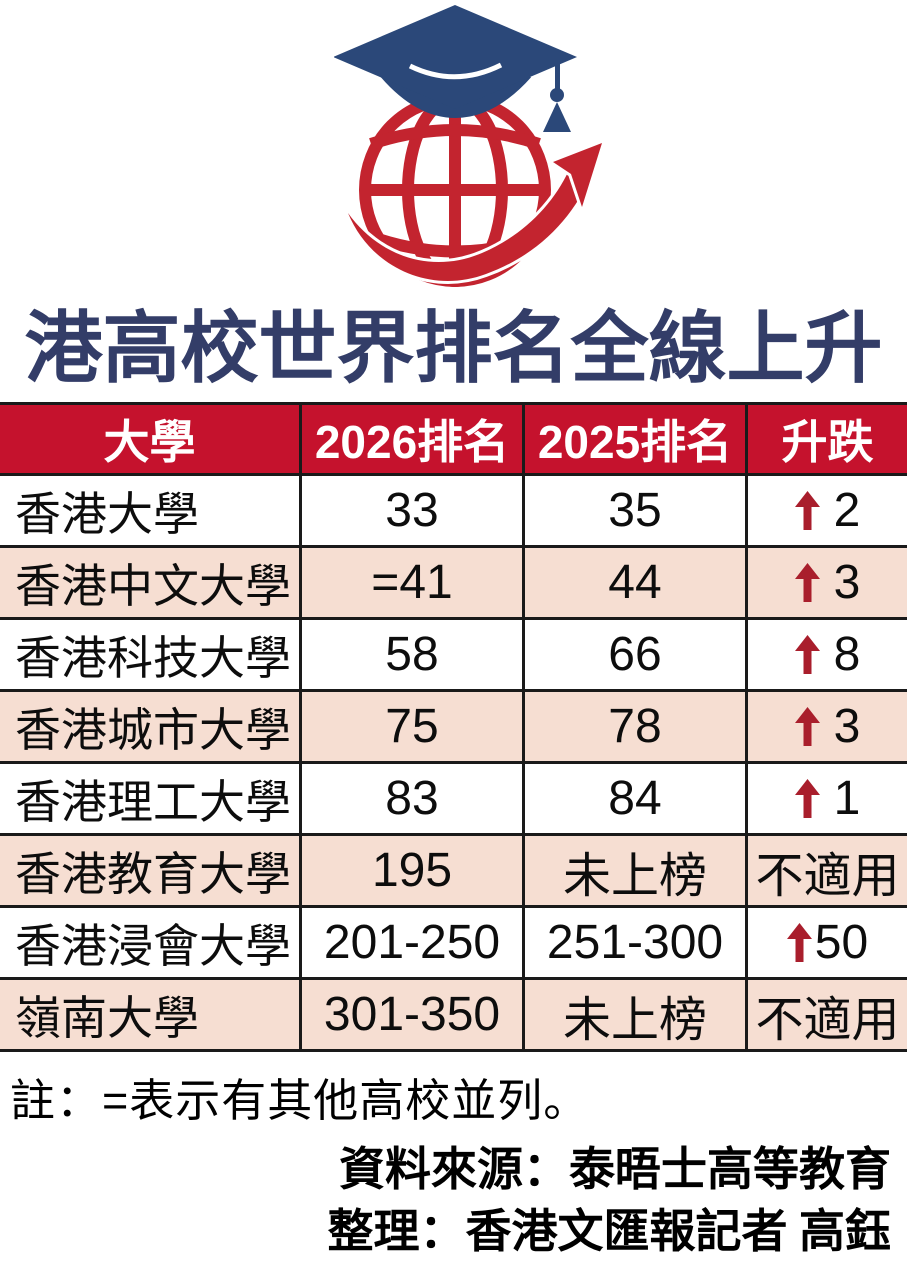 Image resolution: width=907 pixels, height=1263 pixels. Describe the element at coordinates (633, 942) in the screenshot. I see `rank-2025-cell: 251-300` at that location.